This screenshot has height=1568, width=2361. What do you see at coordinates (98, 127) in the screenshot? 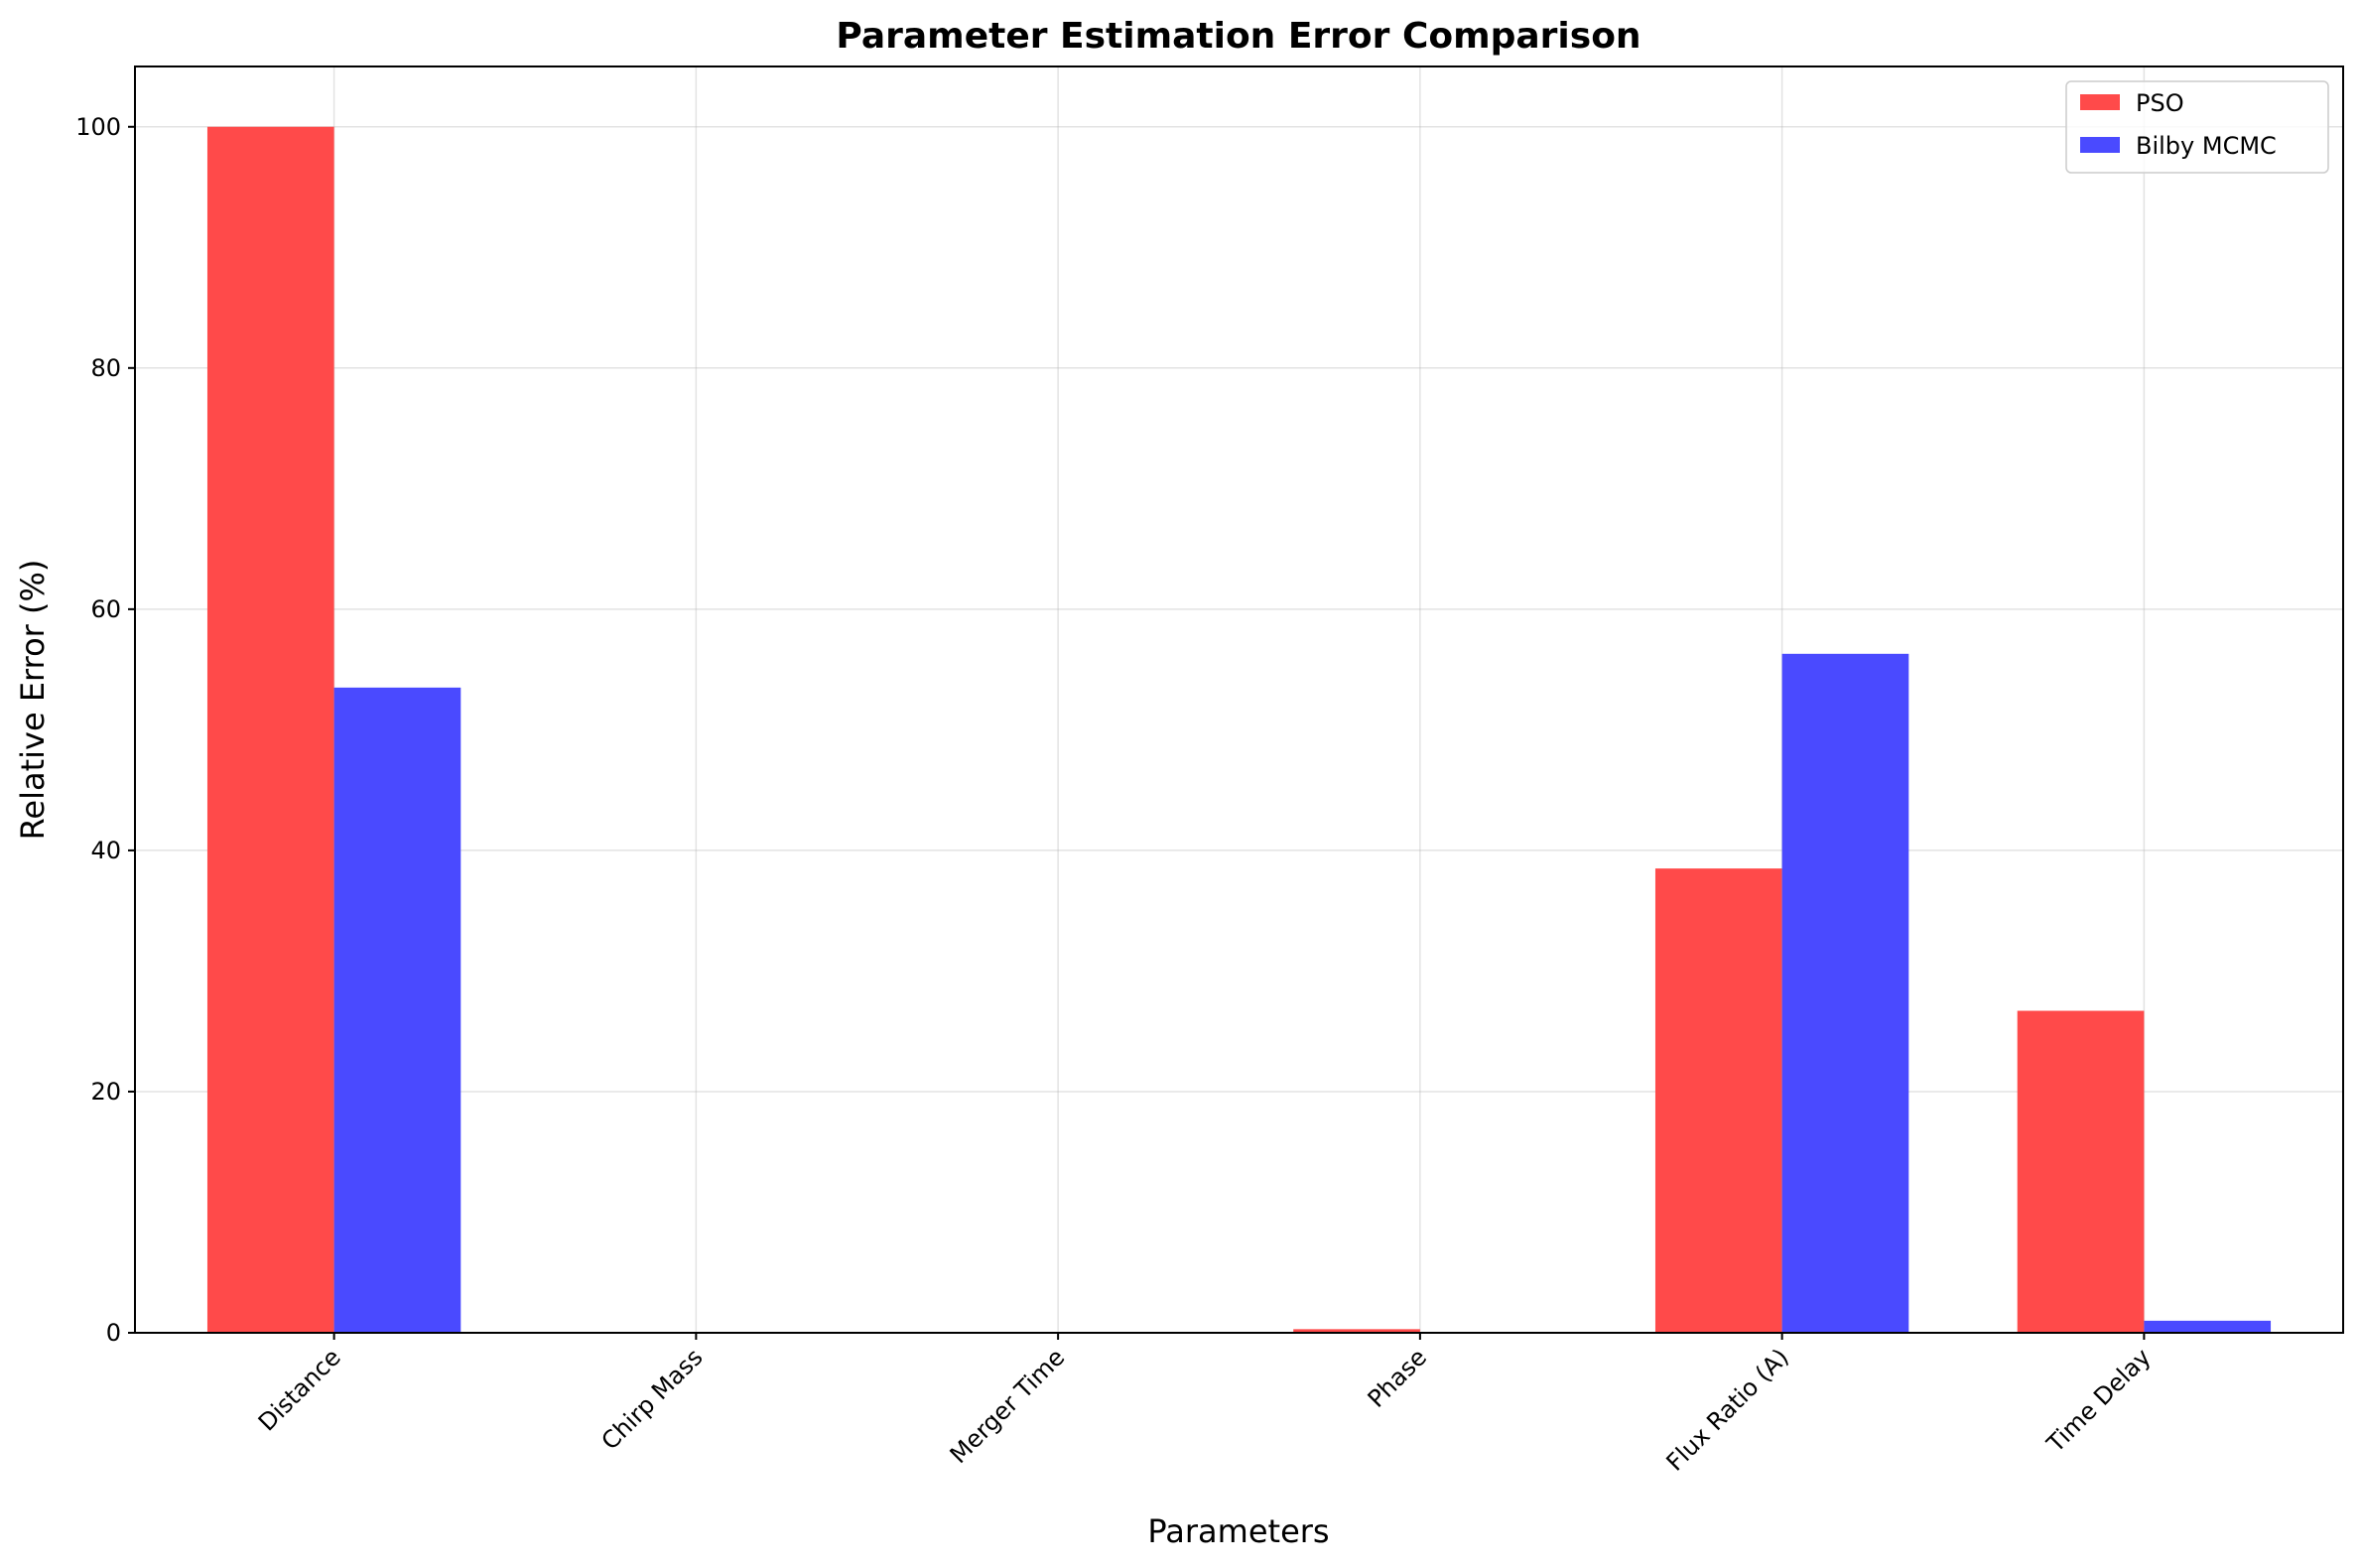
I see `y-tick-label: 100` at bounding box center [98, 127].